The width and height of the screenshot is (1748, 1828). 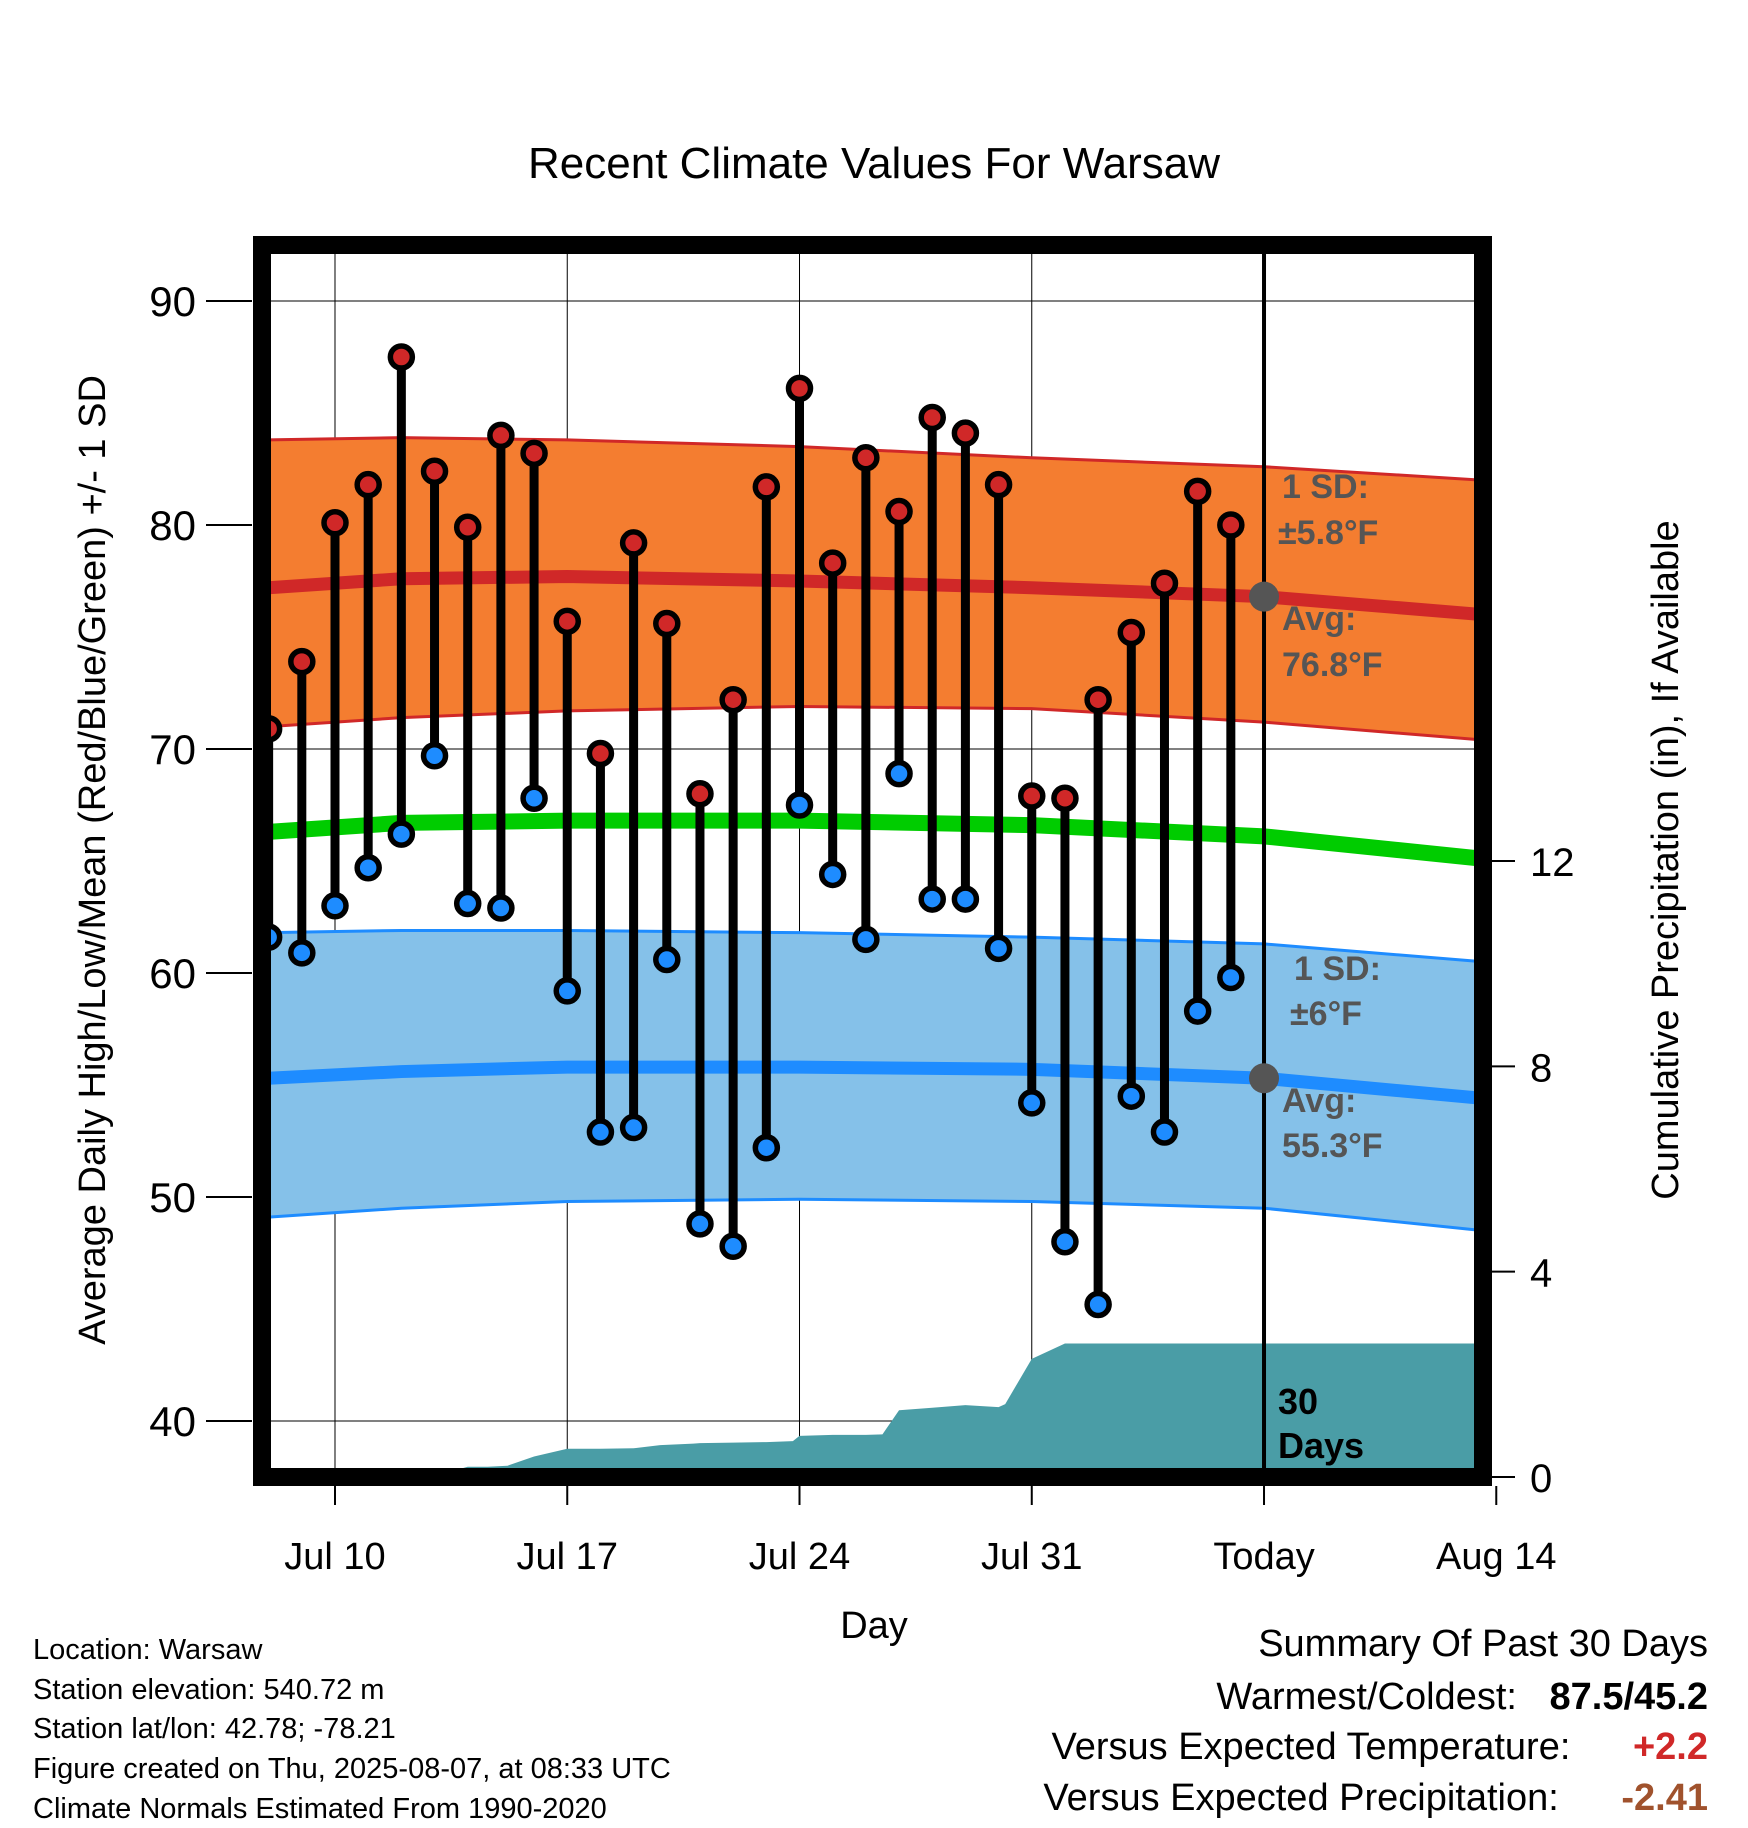 What do you see at coordinates (1628, 1697) in the screenshot?
I see `summary-warmest-value: 87.5/45.2` at bounding box center [1628, 1697].